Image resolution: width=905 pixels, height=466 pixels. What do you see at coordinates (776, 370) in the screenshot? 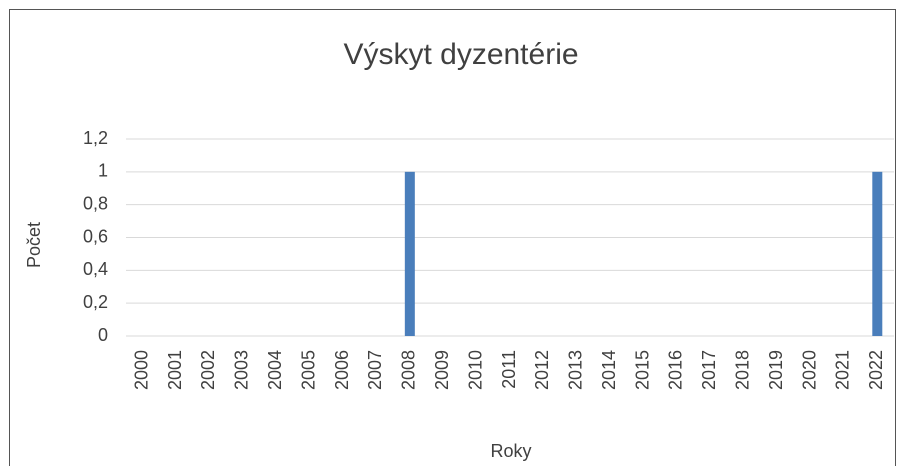
I see `x-tick-label: 2019` at bounding box center [776, 370].